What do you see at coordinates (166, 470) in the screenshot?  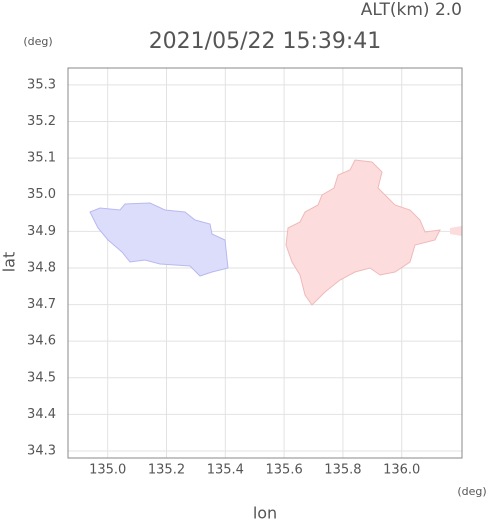 I see `x-tick-label: 135.2` at bounding box center [166, 470].